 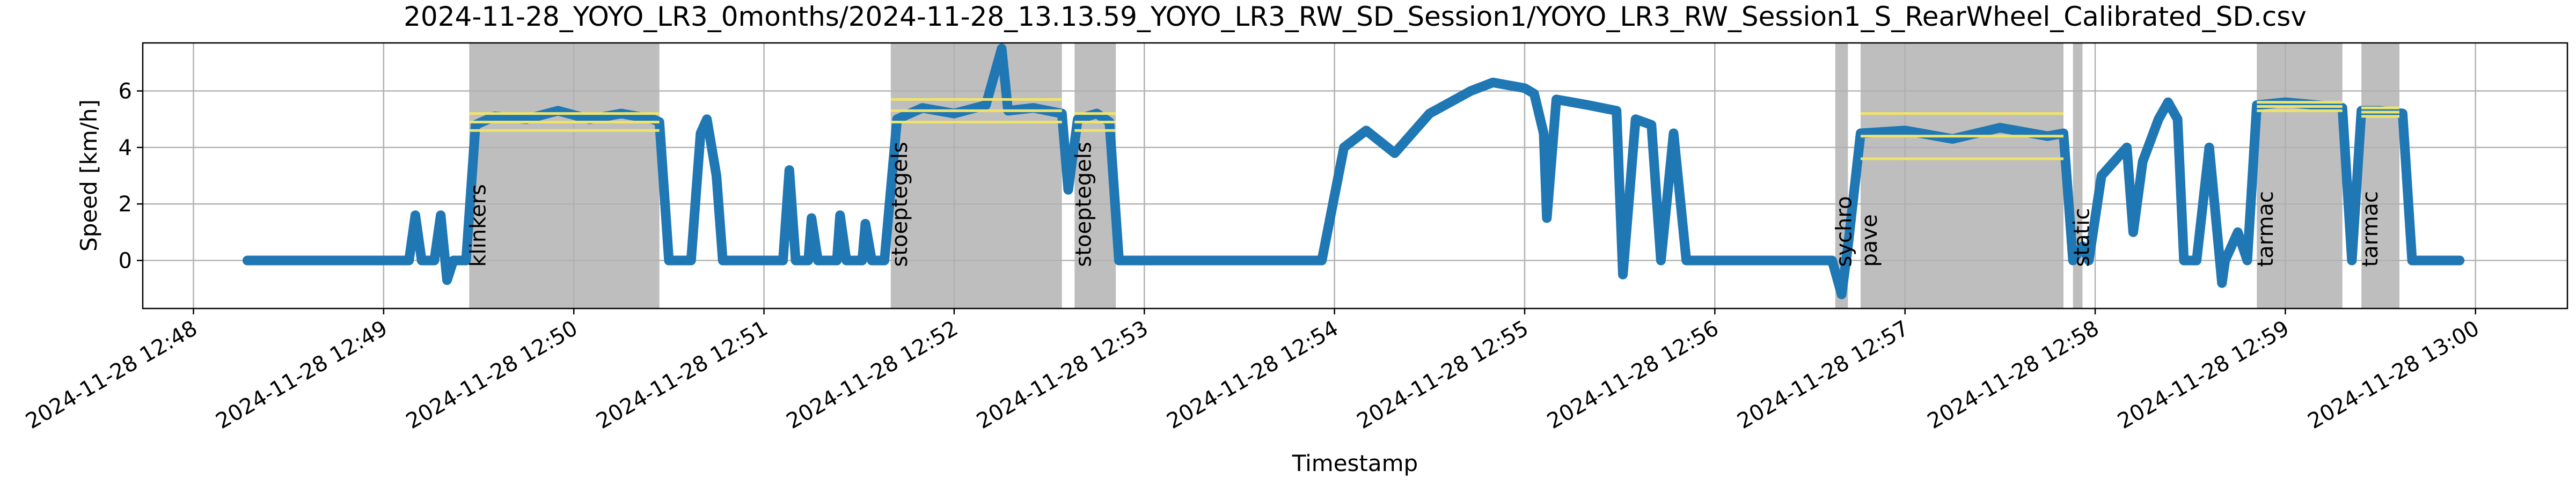 I want to click on x-tick-label: 2024-11-28 12:55, so click(x=1443, y=375).